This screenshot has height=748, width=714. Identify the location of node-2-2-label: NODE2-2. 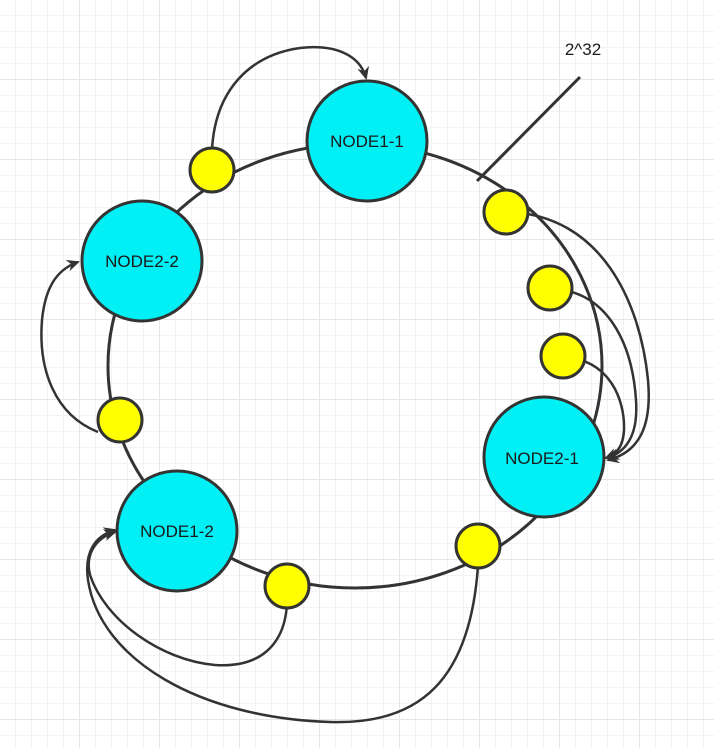
(142, 261).